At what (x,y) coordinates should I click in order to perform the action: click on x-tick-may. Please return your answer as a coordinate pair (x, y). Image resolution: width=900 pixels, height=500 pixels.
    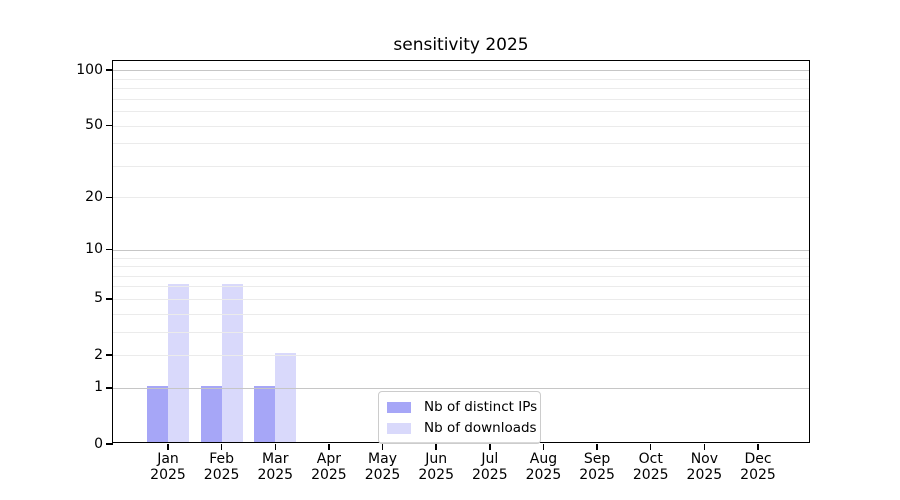
    Looking at the image, I should click on (382, 447).